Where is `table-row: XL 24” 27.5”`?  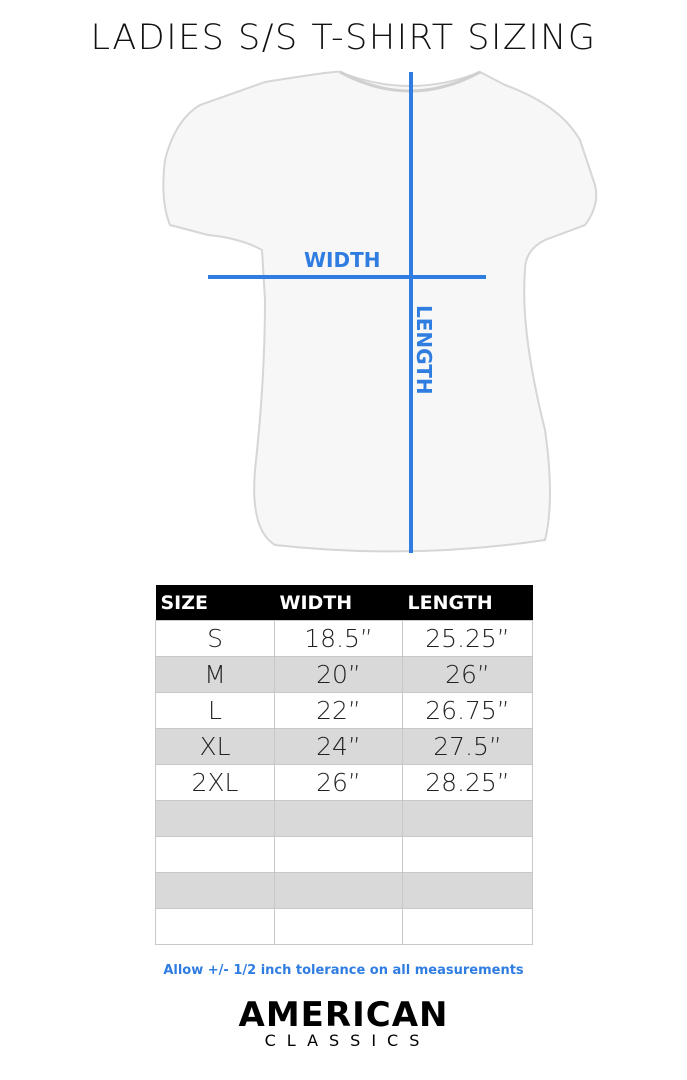 table-row: XL 24” 27.5” is located at coordinates (344, 746).